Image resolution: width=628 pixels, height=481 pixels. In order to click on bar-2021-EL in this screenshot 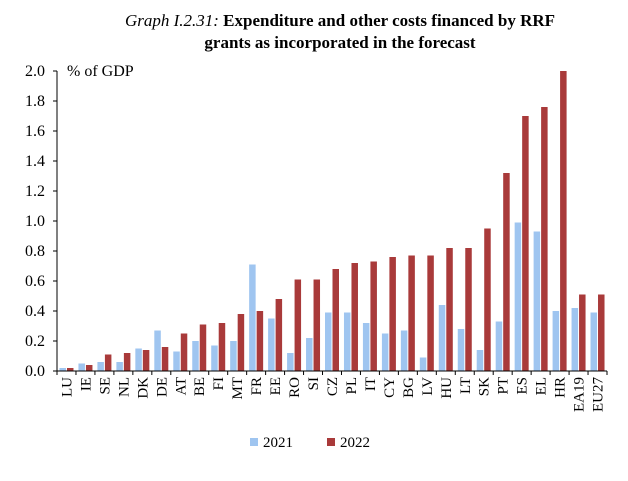, I will do `click(537, 301)`.